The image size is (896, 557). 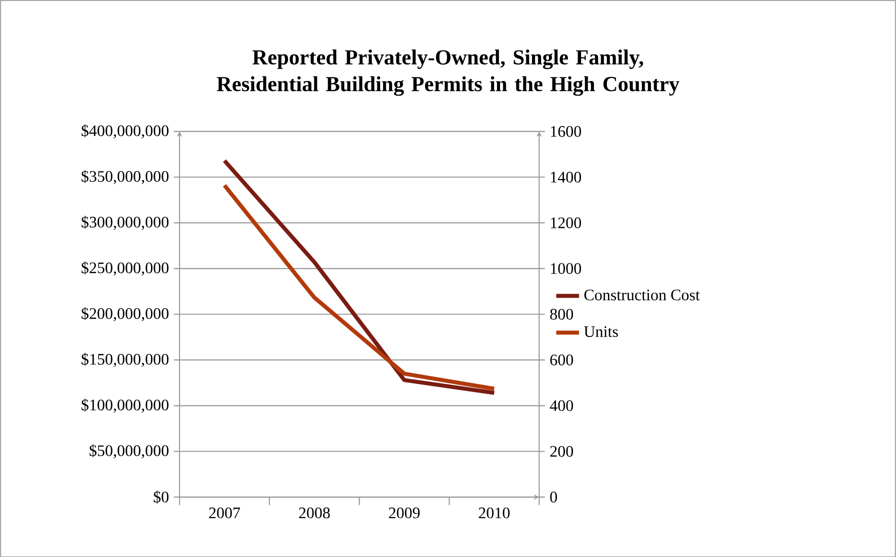 I want to click on y-tick-label: $400,000,000, so click(x=125, y=131).